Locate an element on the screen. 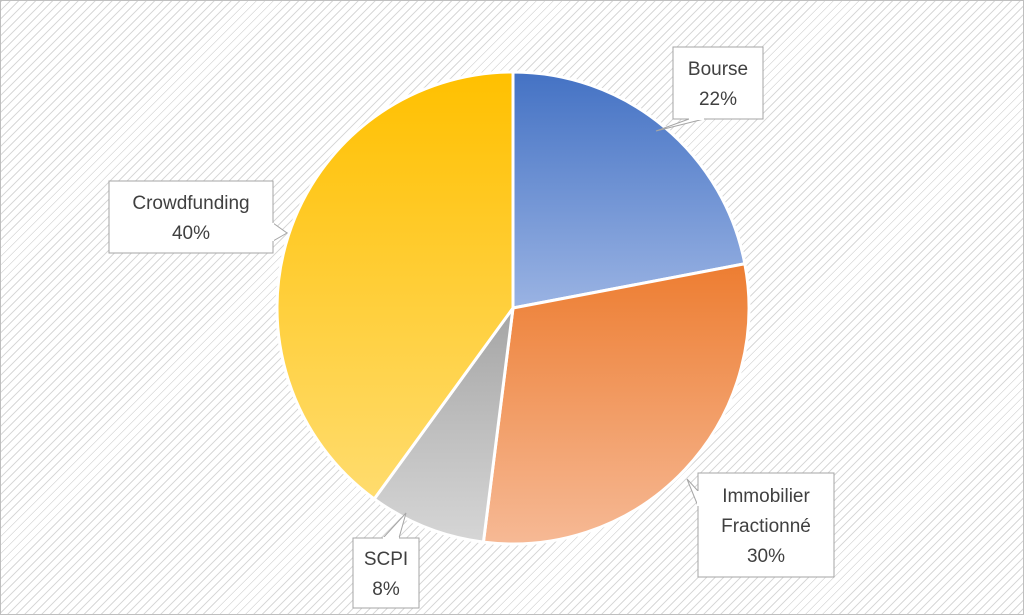  data-label-value: 30% is located at coordinates (766, 556).